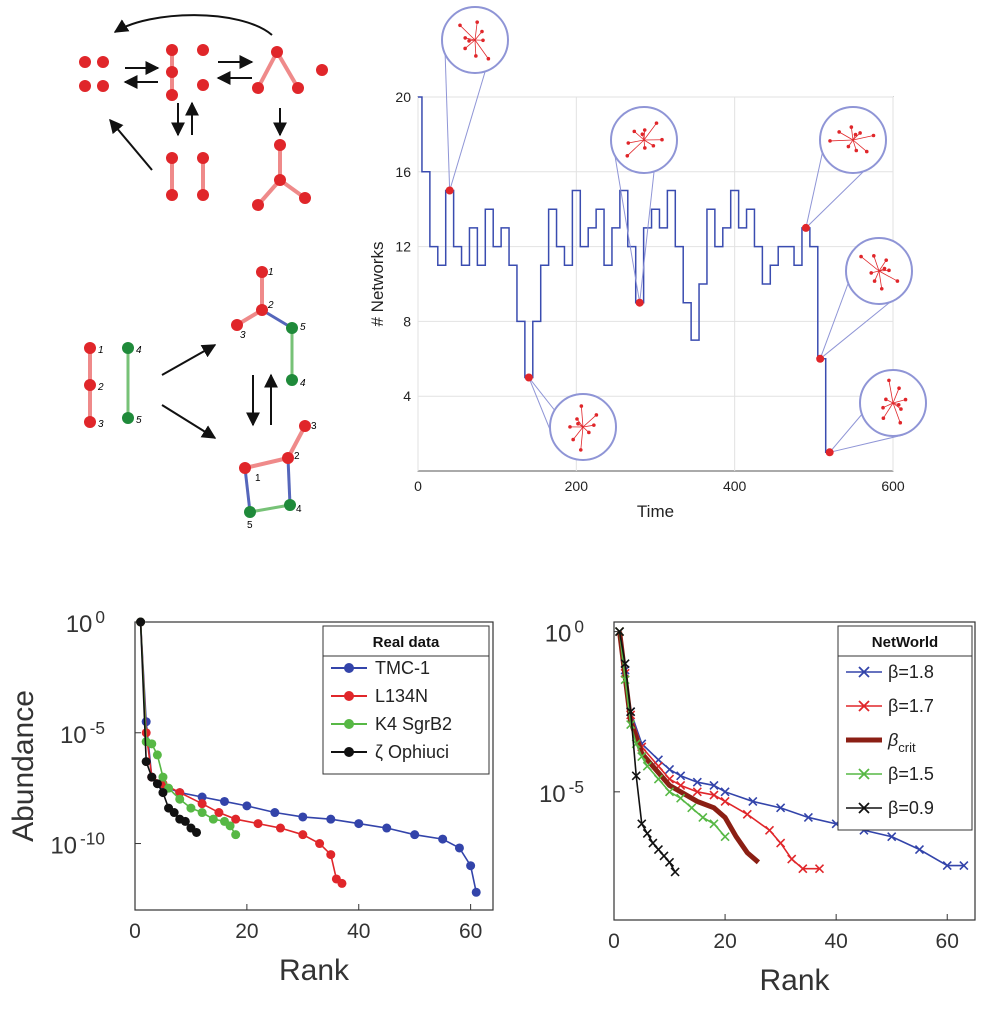 This screenshot has width=1000, height=1009. Describe the element at coordinates (401, 696) in the screenshot. I see `legend-label: L134N` at that location.